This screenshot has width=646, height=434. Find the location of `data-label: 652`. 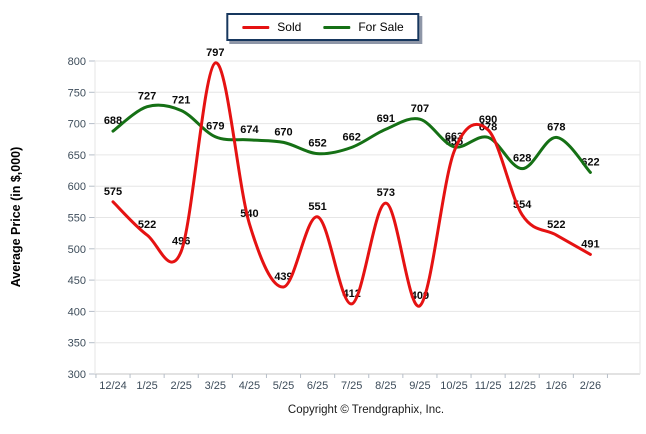

data-label: 652 is located at coordinates (317, 144).